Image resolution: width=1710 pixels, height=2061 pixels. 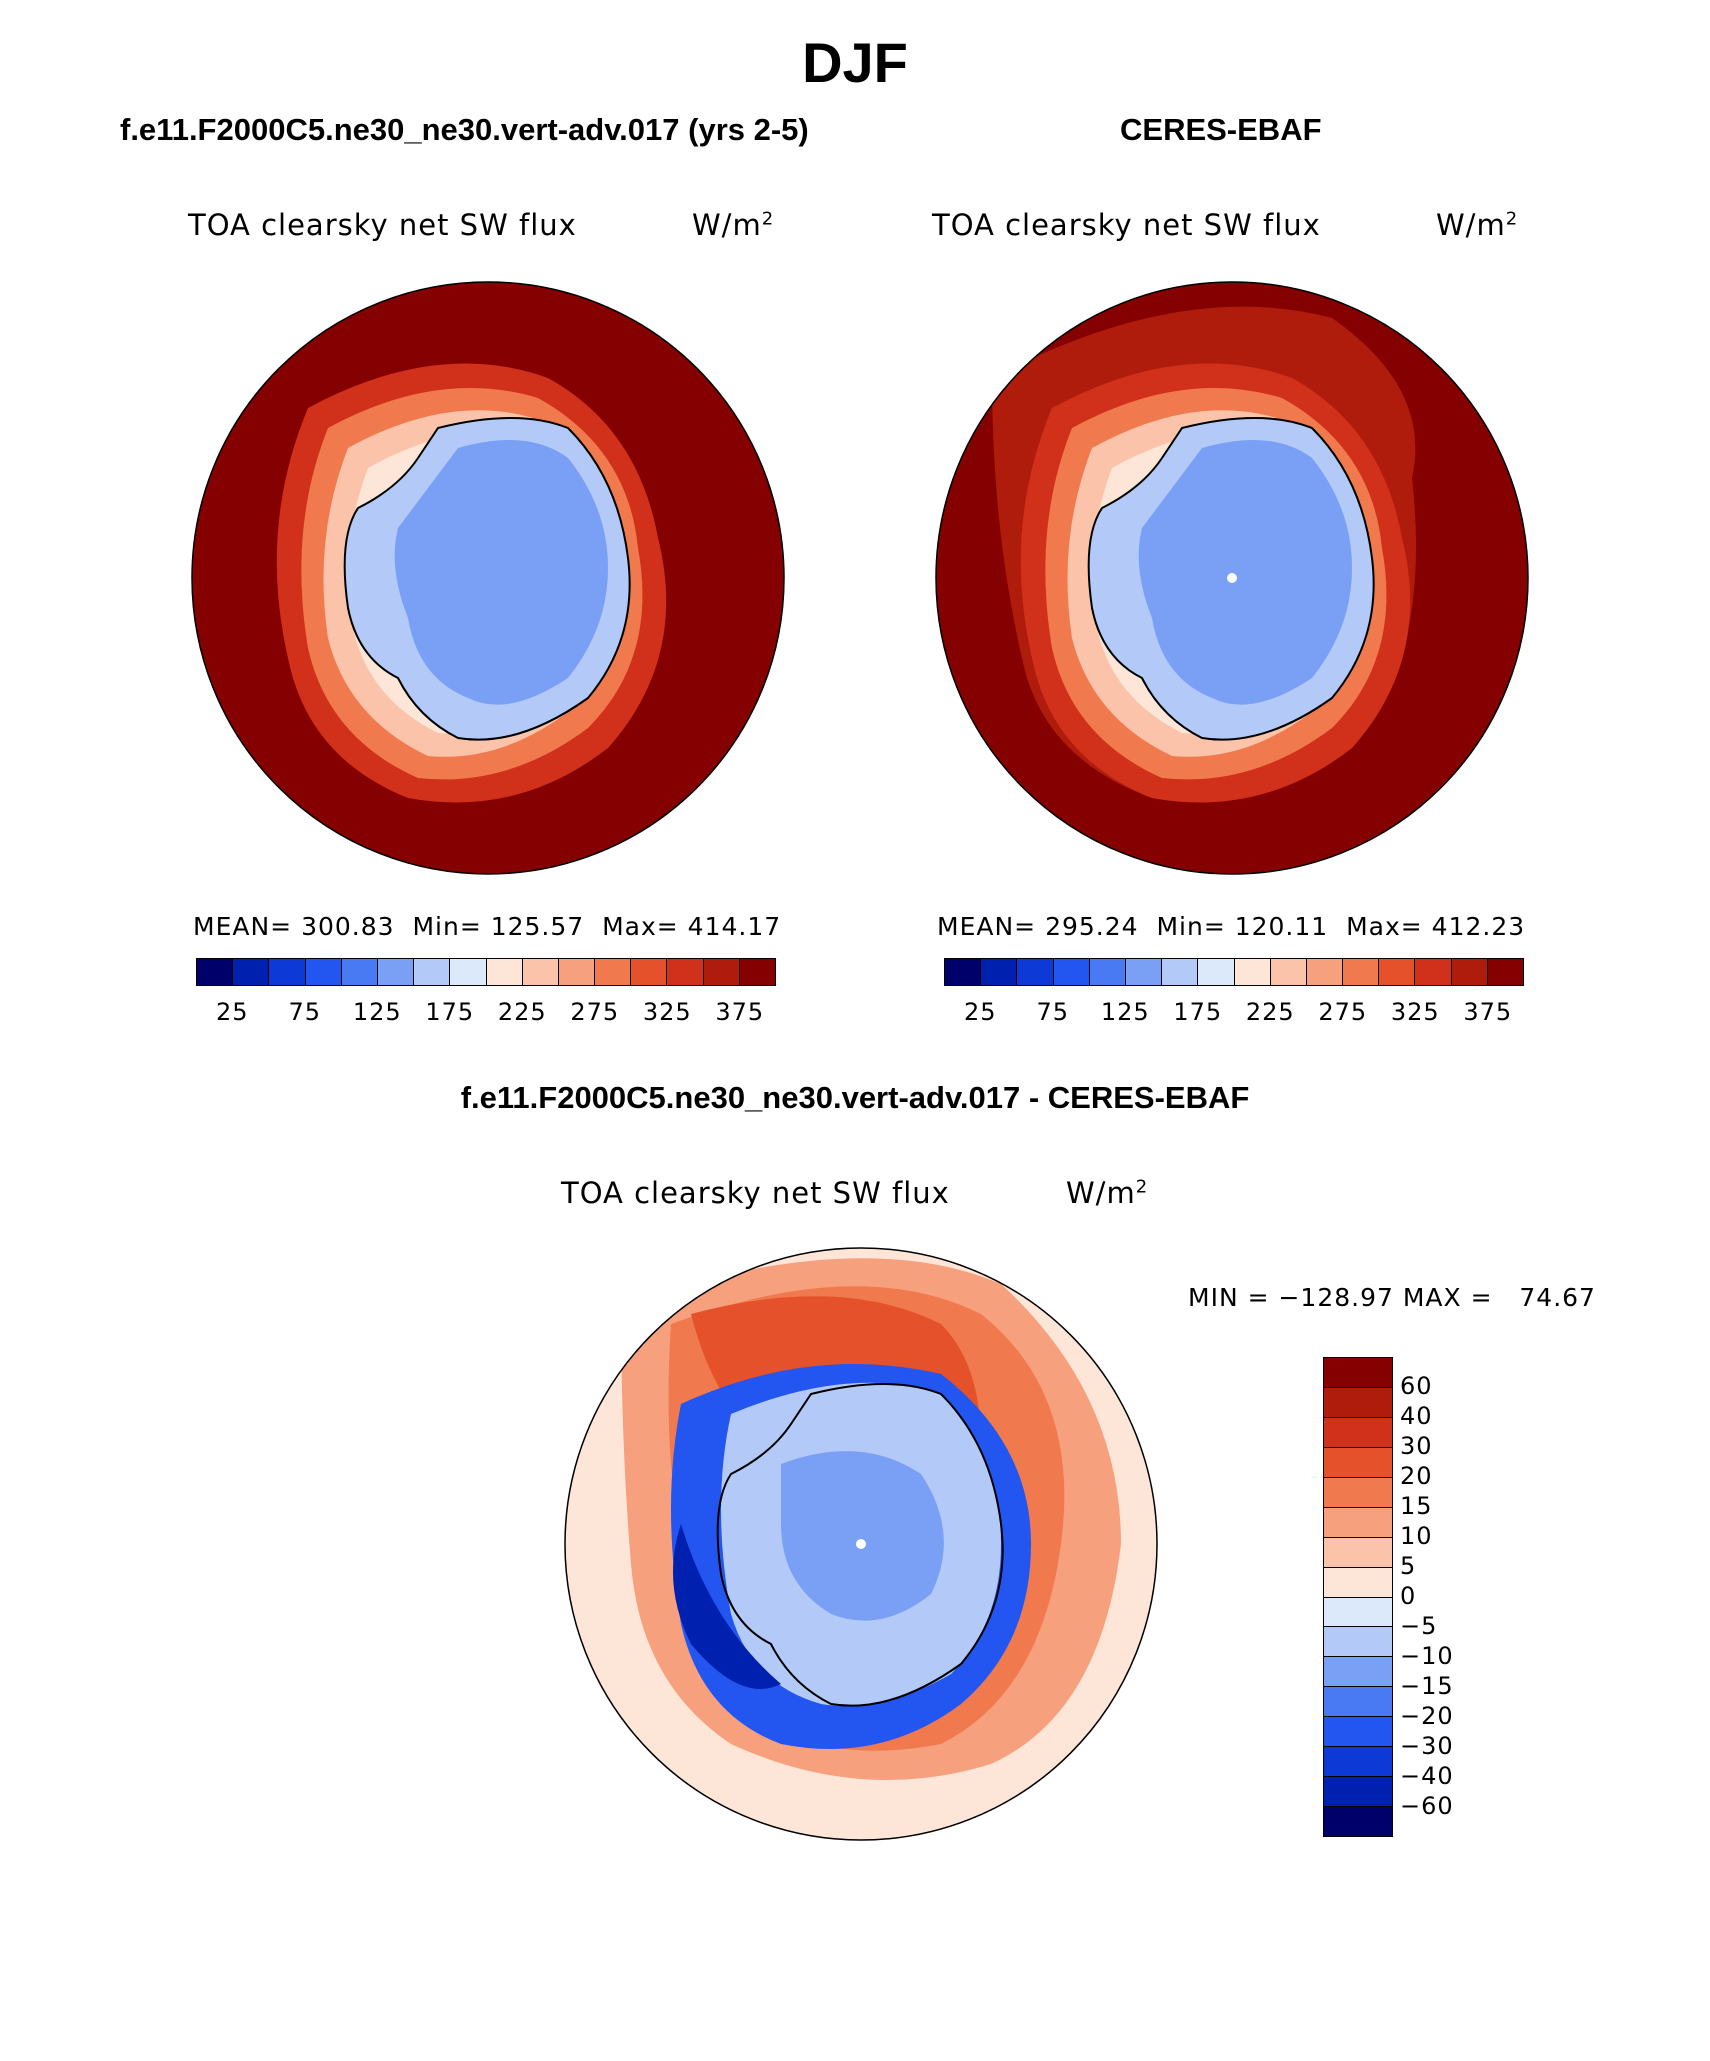 What do you see at coordinates (1053, 1012) in the screenshot?
I see `obs-colorbar-tick-label: 75` at bounding box center [1053, 1012].